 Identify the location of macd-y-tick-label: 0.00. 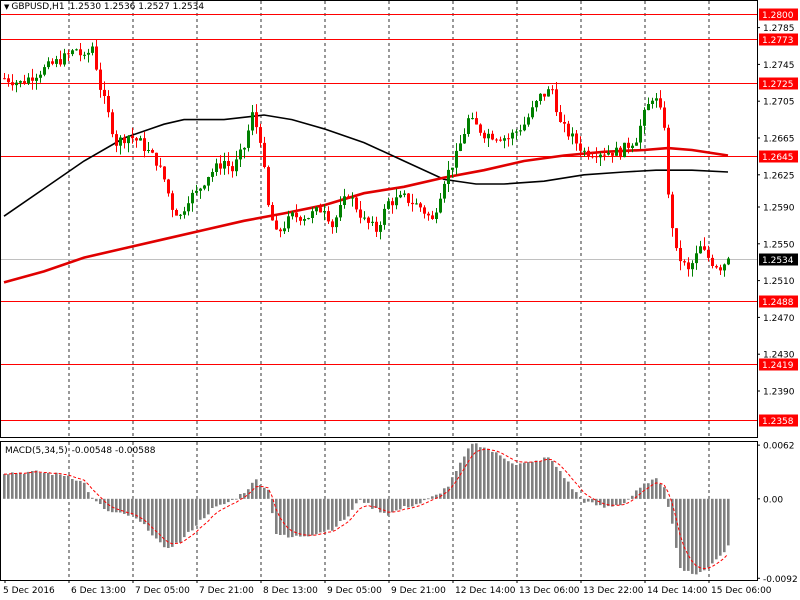
(773, 500).